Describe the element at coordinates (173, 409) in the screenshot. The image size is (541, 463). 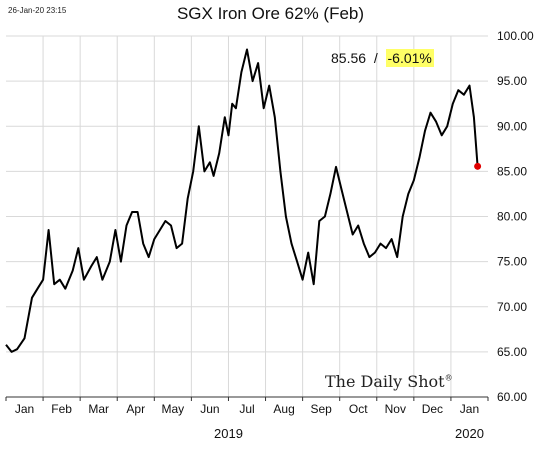
I see `x-tick-label: May` at that location.